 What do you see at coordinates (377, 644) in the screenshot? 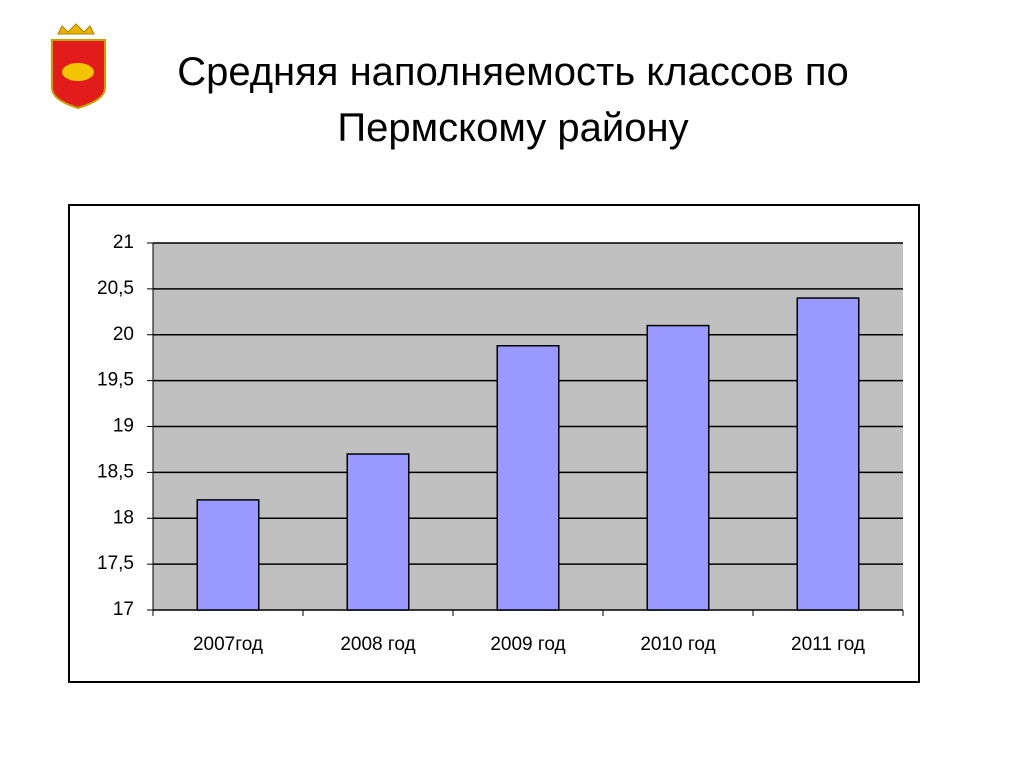
I see `x-tick-label: 2008 год` at bounding box center [377, 644].